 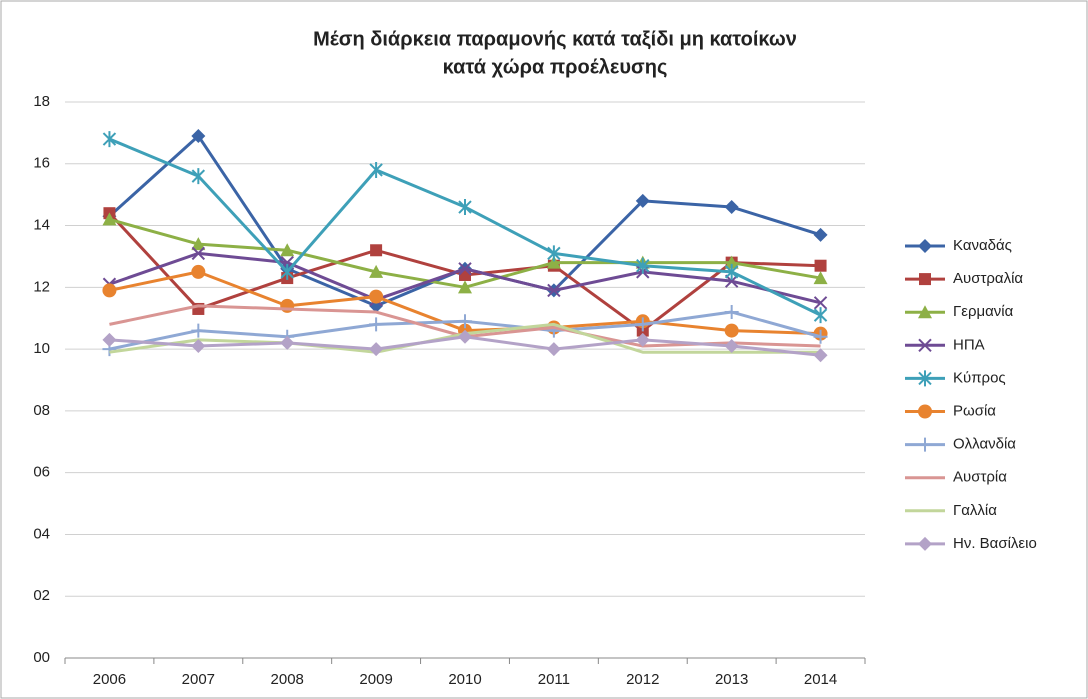 I want to click on y-tick-label: 04, so click(x=41, y=533).